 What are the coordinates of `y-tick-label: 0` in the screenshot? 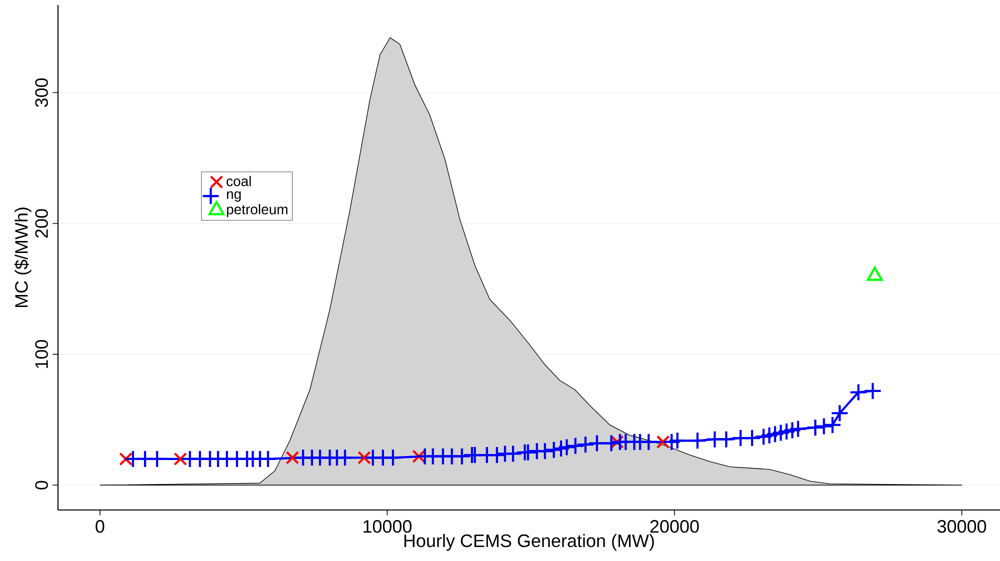 It's located at (41, 485).